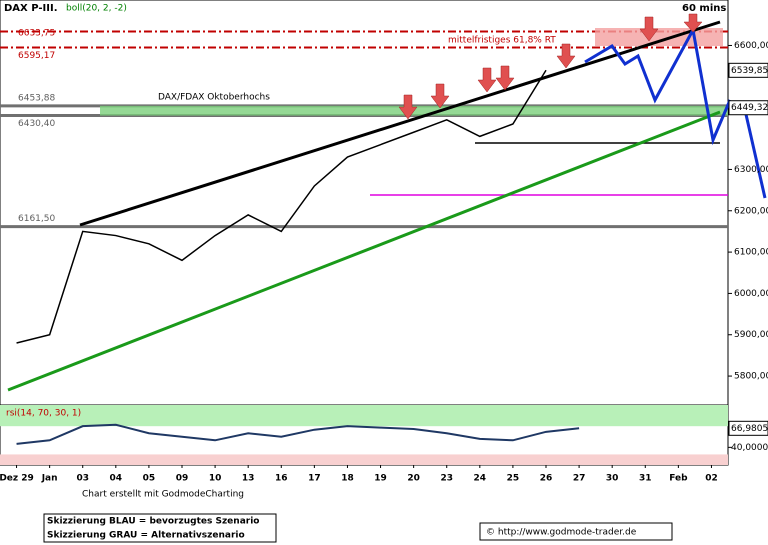 Image resolution: width=768 pixels, height=545 pixels. Describe the element at coordinates (96, 9) in the screenshot. I see `indicator-label: boll(20, 2, -2)` at that location.